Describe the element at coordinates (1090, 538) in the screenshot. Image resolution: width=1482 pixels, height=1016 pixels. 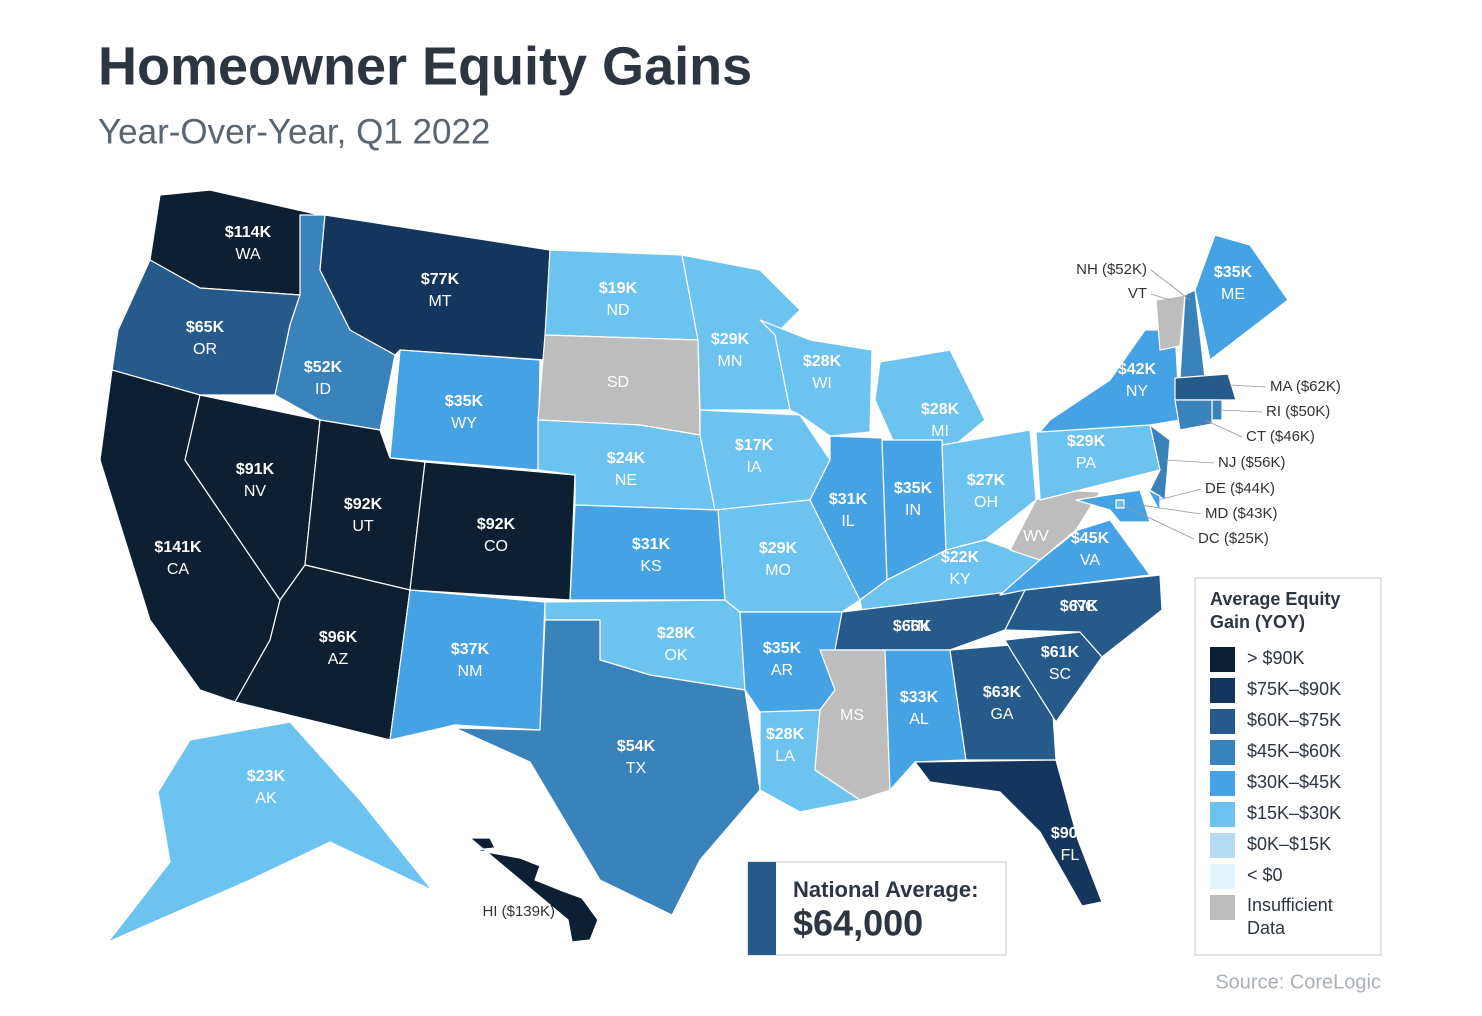
I see `state-value: $45K` at that location.